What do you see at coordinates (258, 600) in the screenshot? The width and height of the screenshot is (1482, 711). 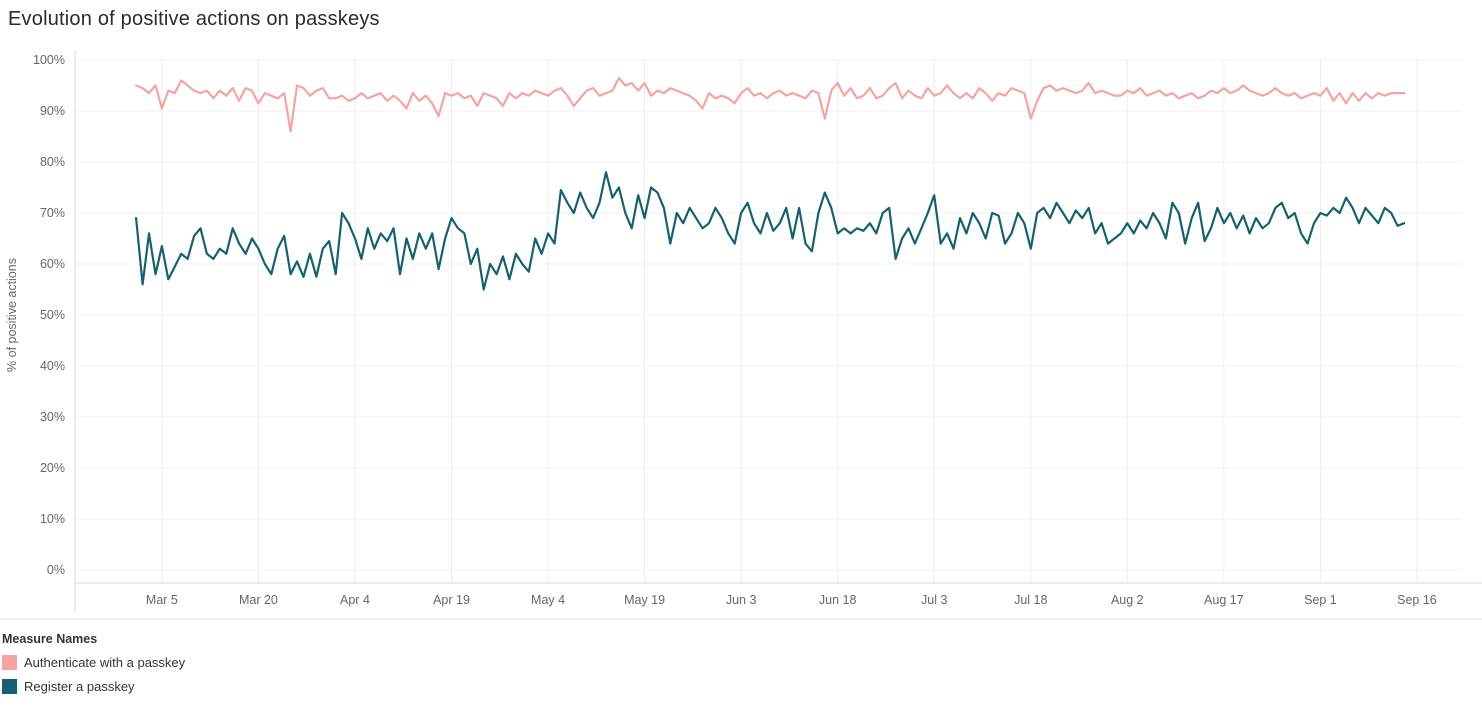 I see `x-axis-tick-label: Mar 20` at bounding box center [258, 600].